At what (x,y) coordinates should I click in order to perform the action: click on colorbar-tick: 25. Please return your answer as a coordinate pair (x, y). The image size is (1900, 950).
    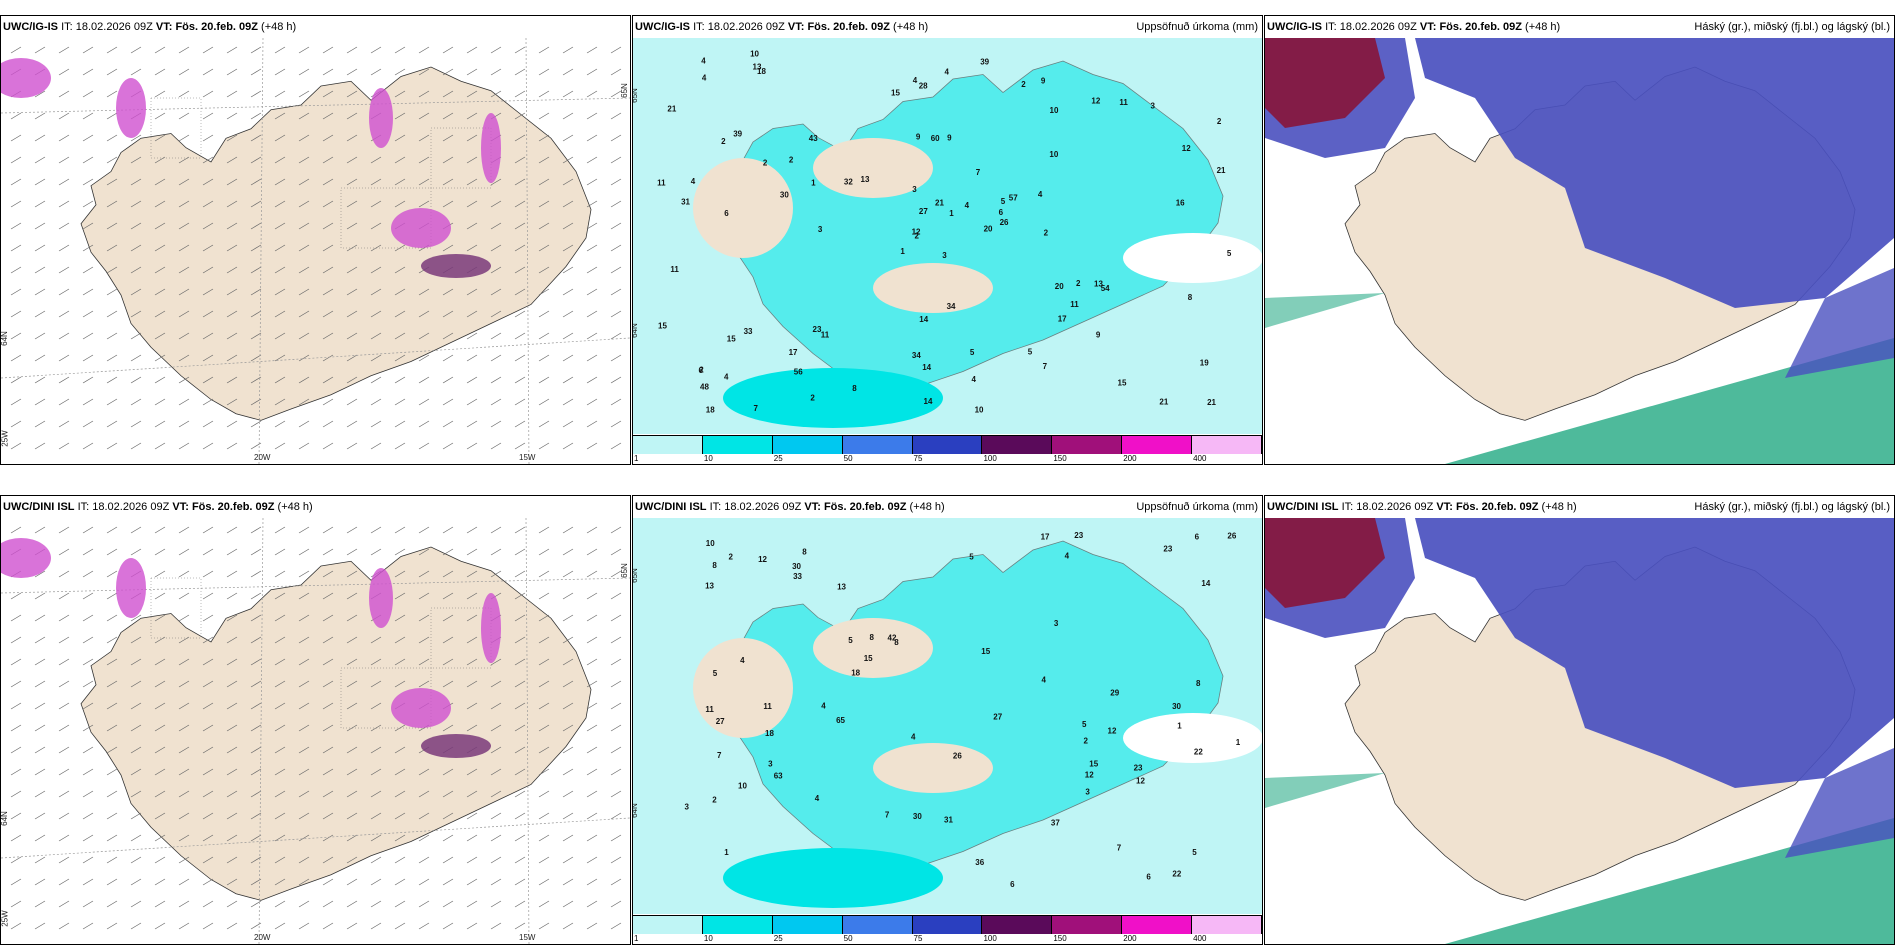
    Looking at the image, I should click on (778, 458).